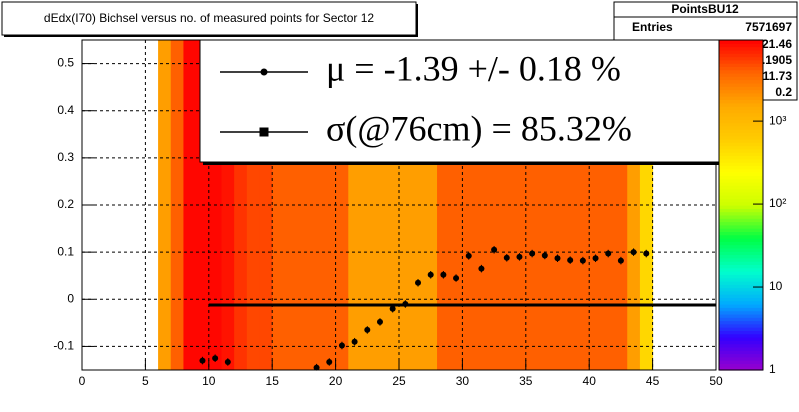 The image size is (799, 412). Describe the element at coordinates (336, 381) in the screenshot. I see `x-tick-label: 20` at that location.